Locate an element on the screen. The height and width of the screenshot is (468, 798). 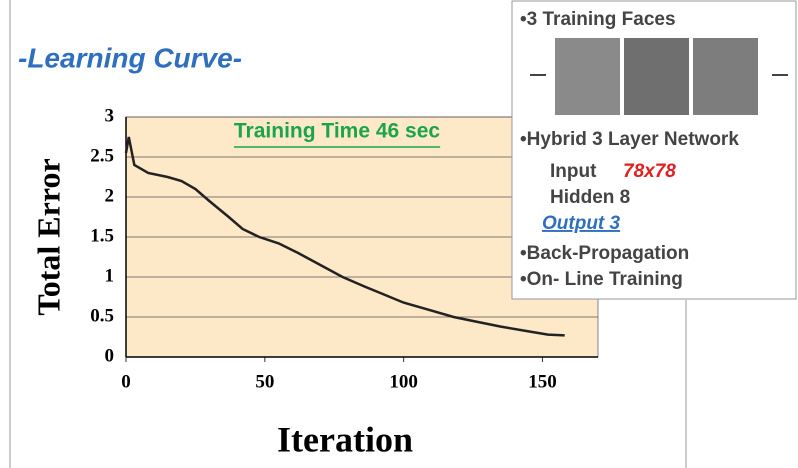
x-tick-label: 100 is located at coordinates (403, 381).